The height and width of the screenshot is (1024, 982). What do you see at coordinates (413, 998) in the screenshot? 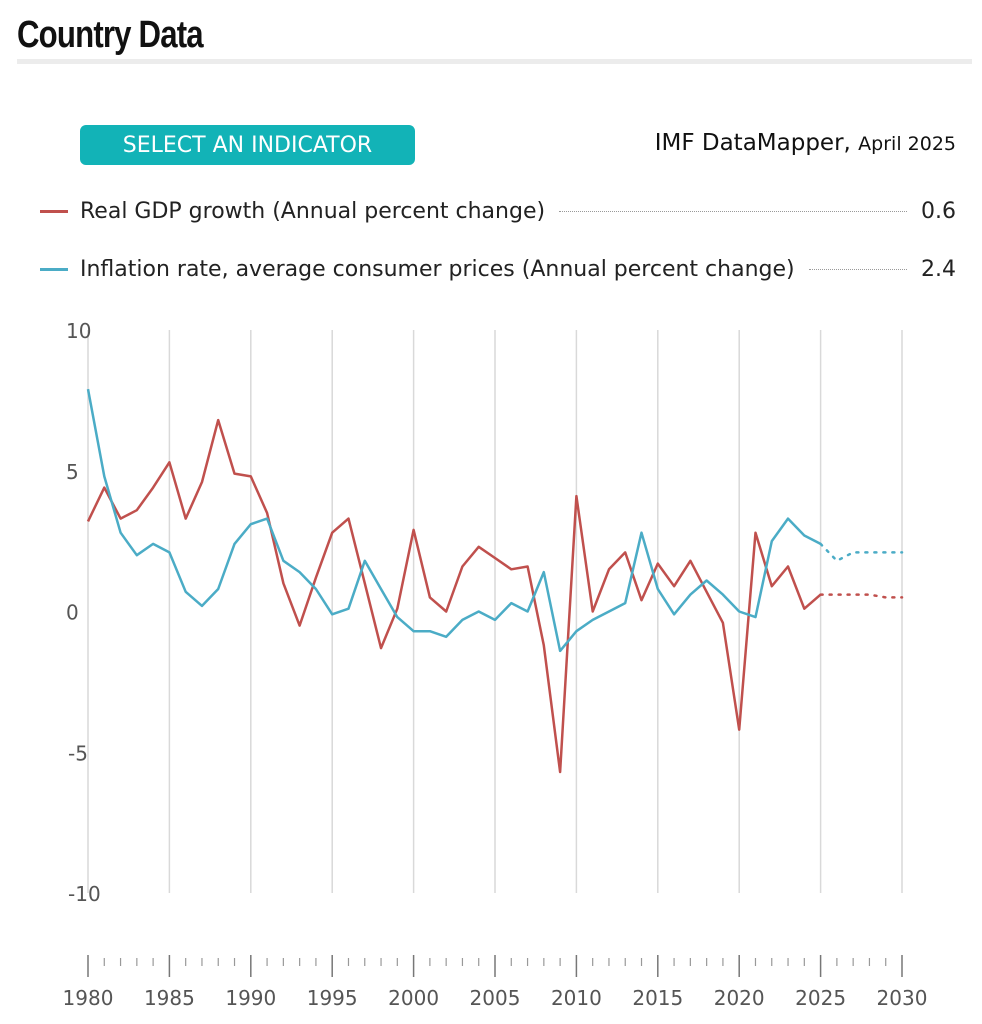
I see `x-tick-label: 2000` at bounding box center [413, 998].